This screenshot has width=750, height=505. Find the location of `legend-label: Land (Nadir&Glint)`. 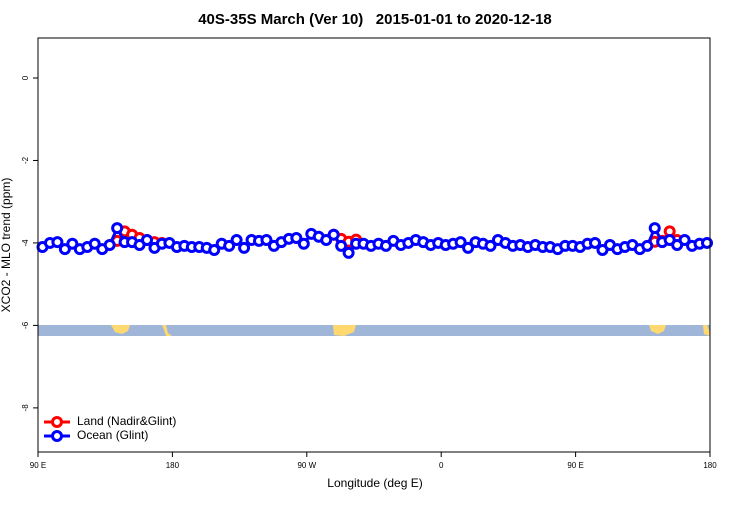

legend-label: Land (Nadir&Glint) is located at coordinates (126, 421).